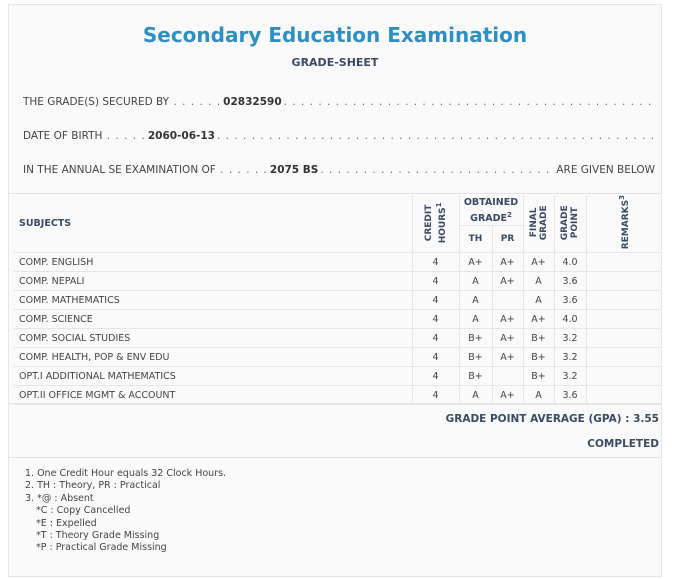  What do you see at coordinates (213, 300) in the screenshot?
I see `cell-subject: COMP. MATHEMATICS` at bounding box center [213, 300].